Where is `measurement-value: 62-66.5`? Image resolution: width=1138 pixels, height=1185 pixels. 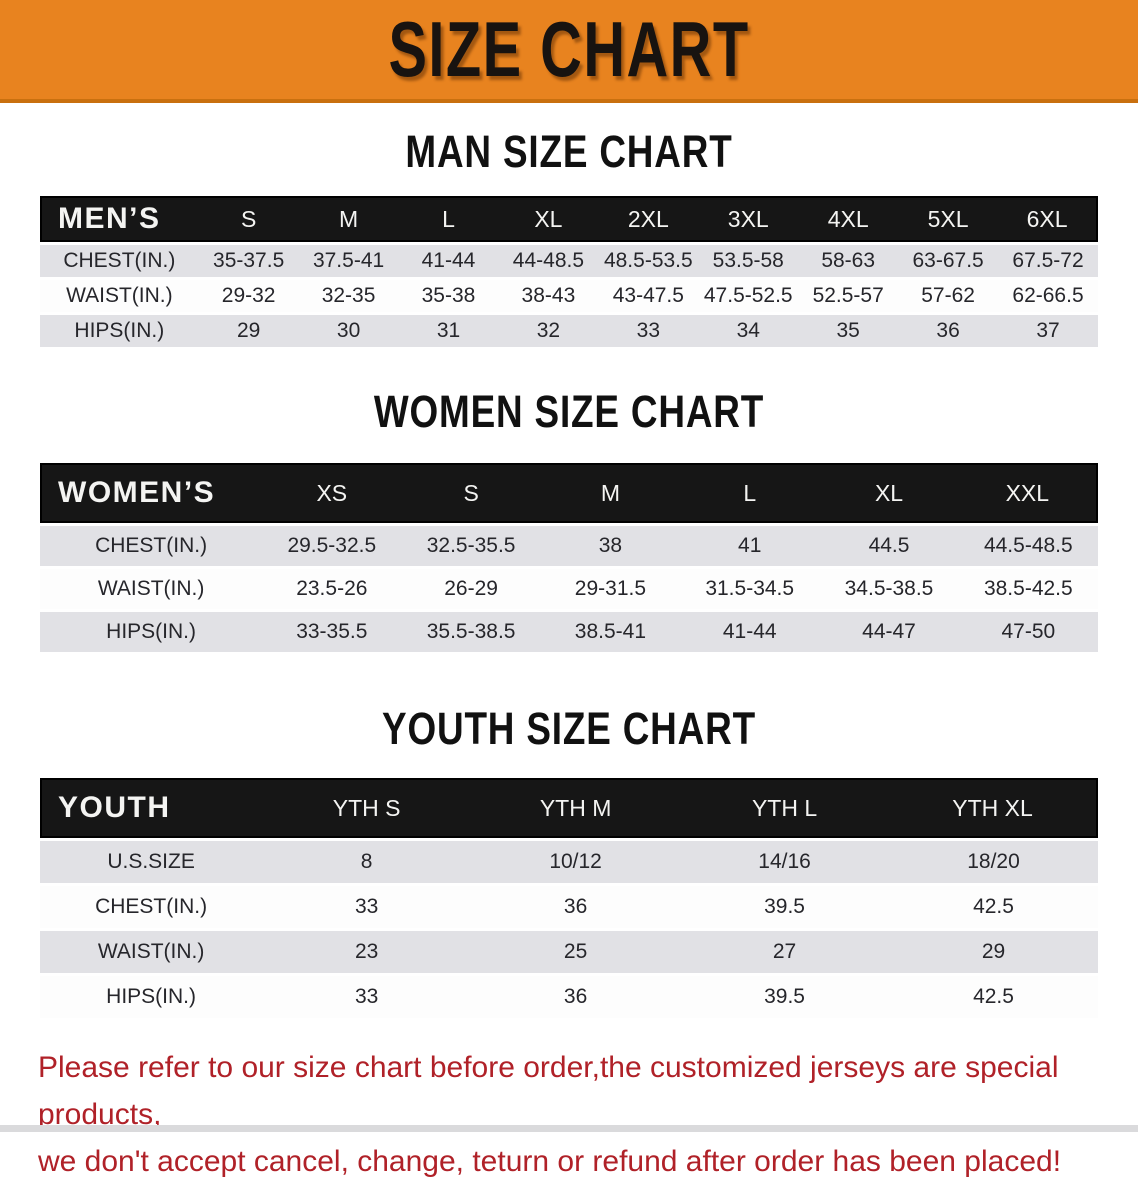
measurement-value: 62-66.5 is located at coordinates (1048, 296).